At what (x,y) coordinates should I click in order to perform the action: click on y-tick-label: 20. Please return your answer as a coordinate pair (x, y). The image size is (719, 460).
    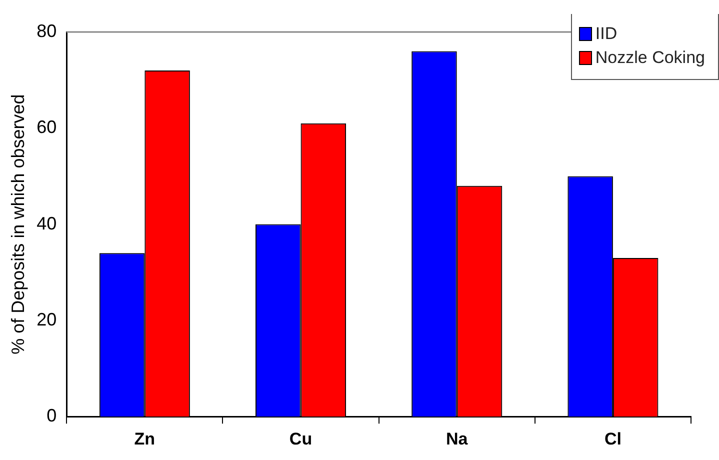
    Looking at the image, I should click on (46, 319).